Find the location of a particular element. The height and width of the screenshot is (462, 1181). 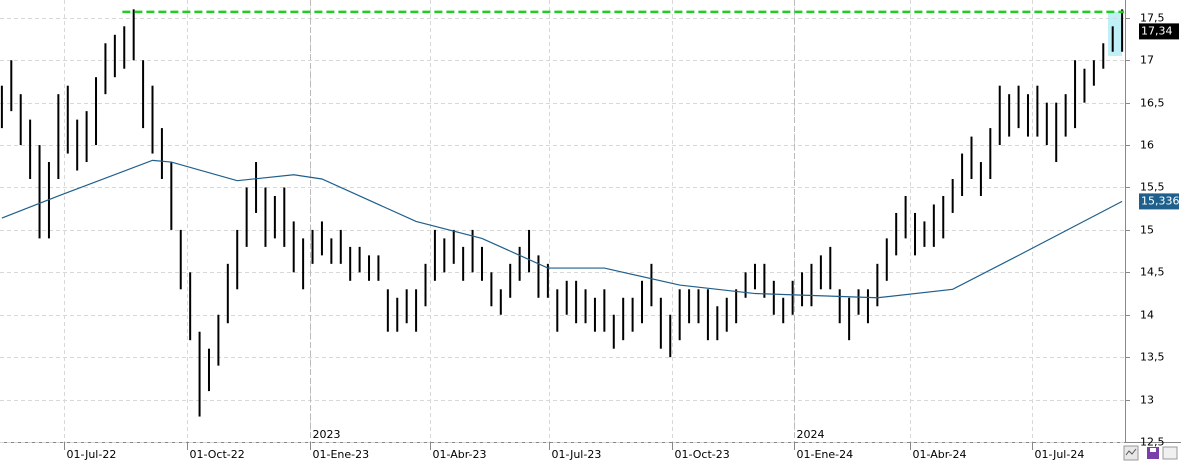

y-tick-label: 15 is located at coordinates (1147, 230).